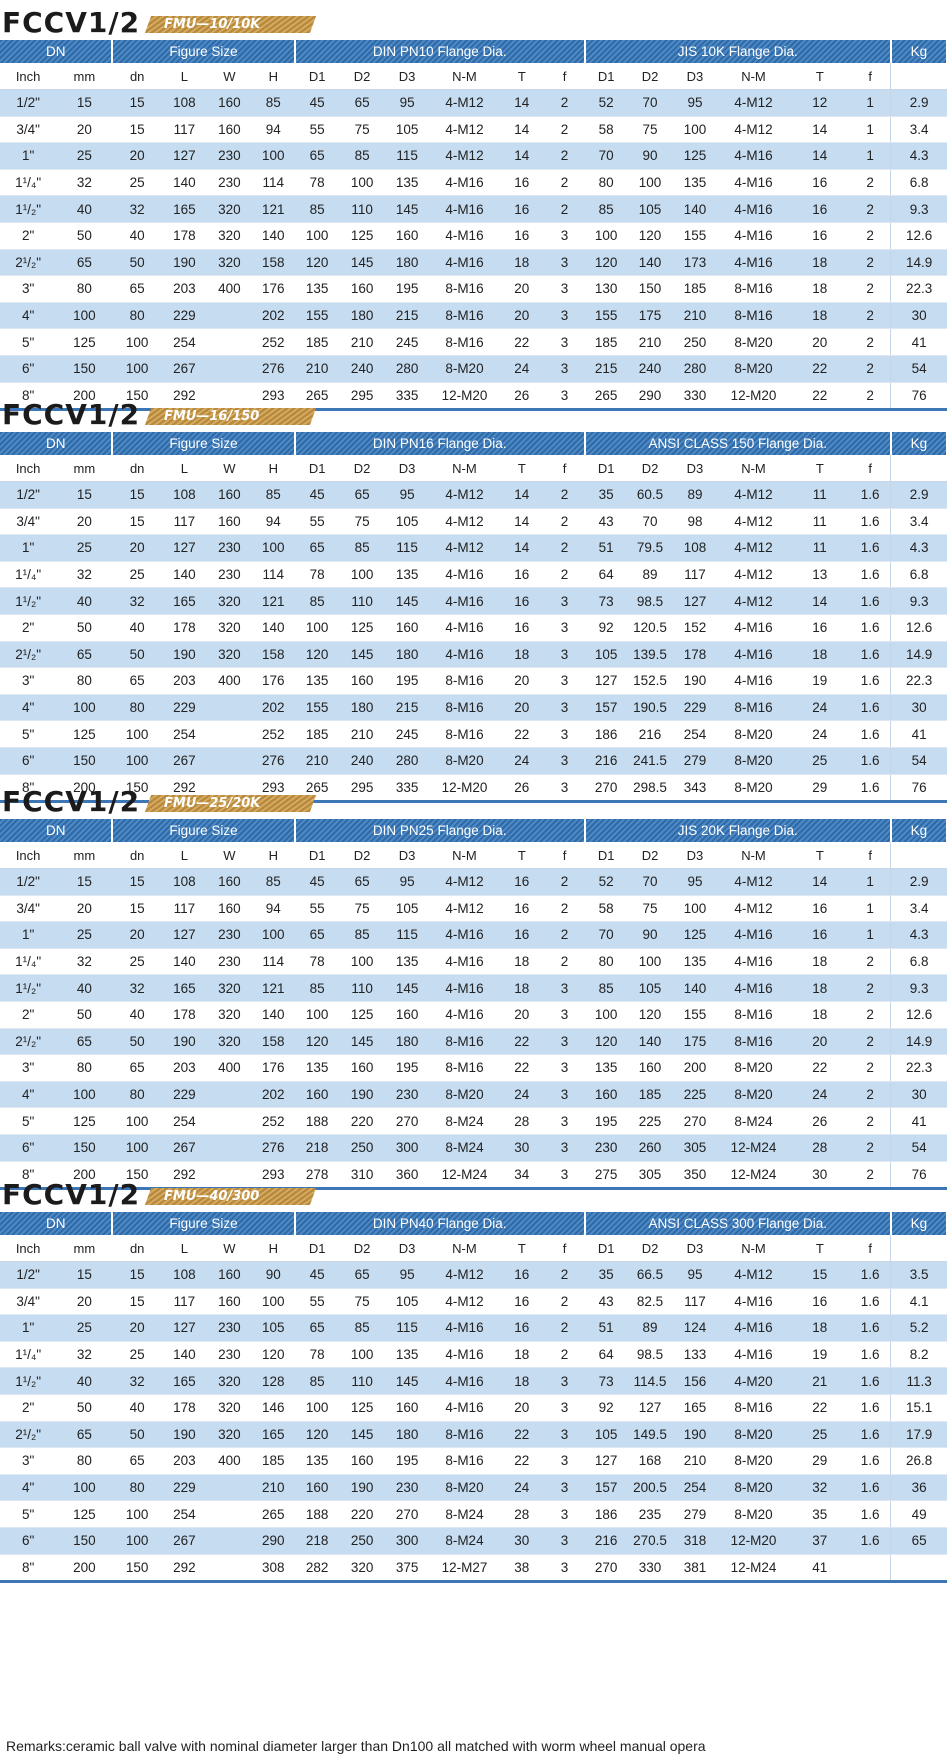  What do you see at coordinates (28, 1408) in the screenshot?
I see `table-cell: 2"` at bounding box center [28, 1408].